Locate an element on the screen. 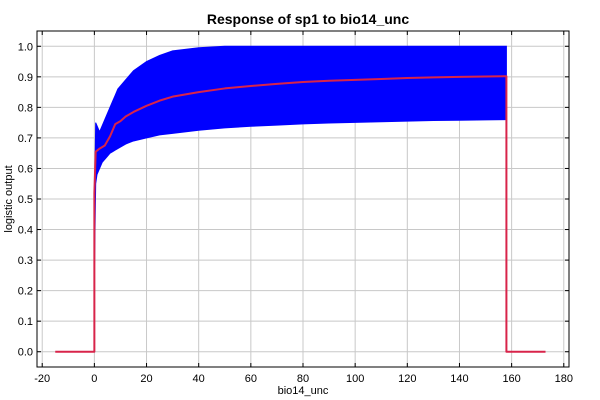 This screenshot has height=400, width=600. y-tick-label: 1.0 is located at coordinates (25, 47).